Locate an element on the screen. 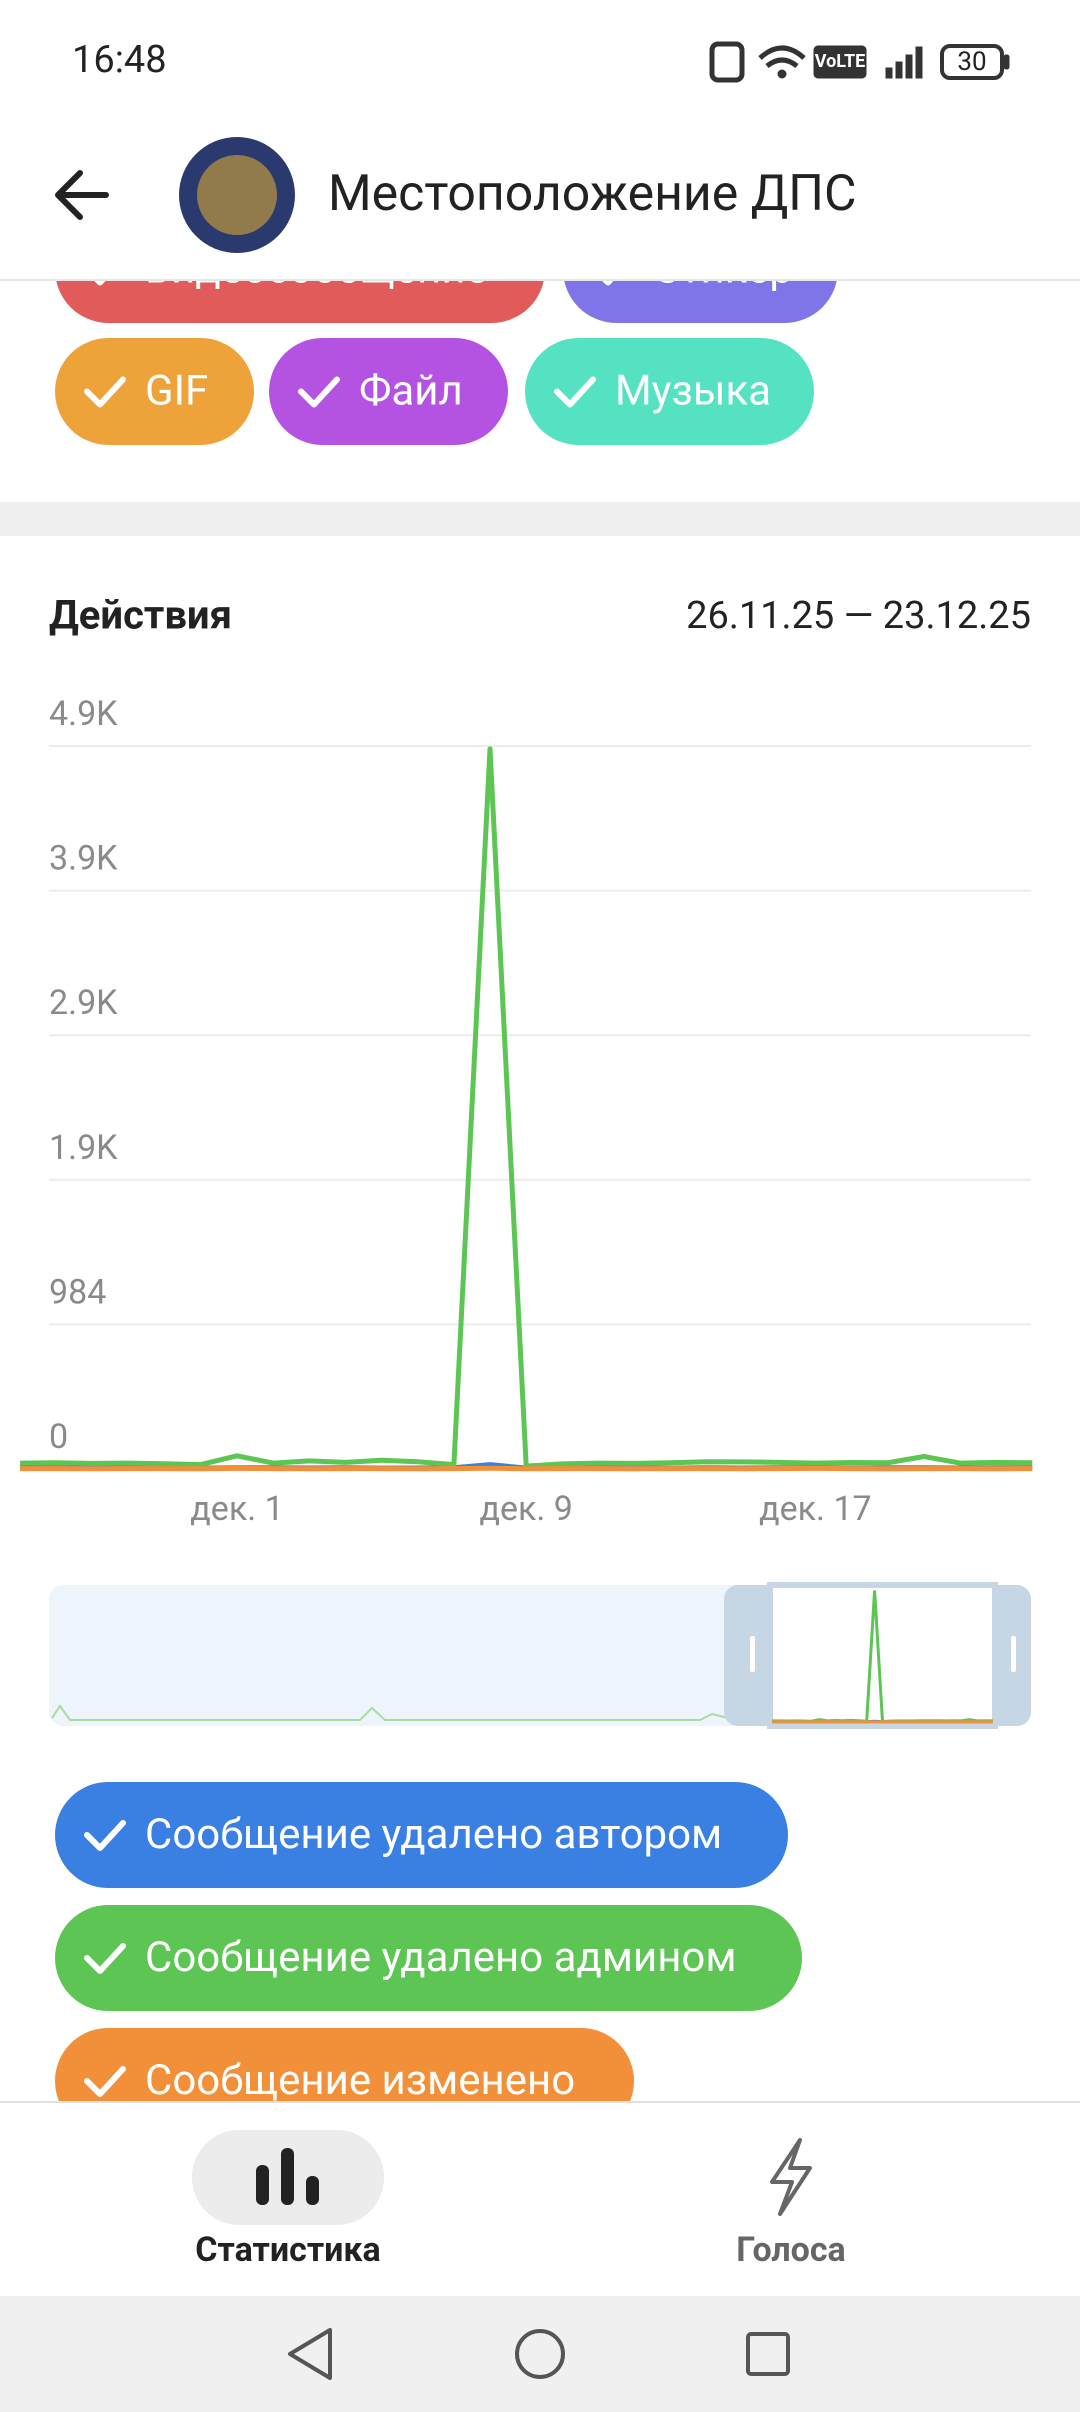  battery-level: 30 is located at coordinates (971, 62).